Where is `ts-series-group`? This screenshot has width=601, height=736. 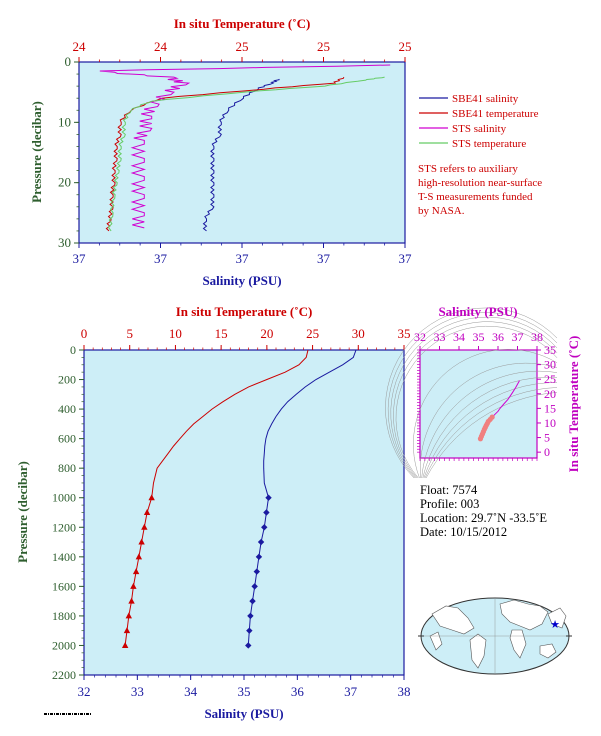
ts-series-group is located at coordinates (498, 411).